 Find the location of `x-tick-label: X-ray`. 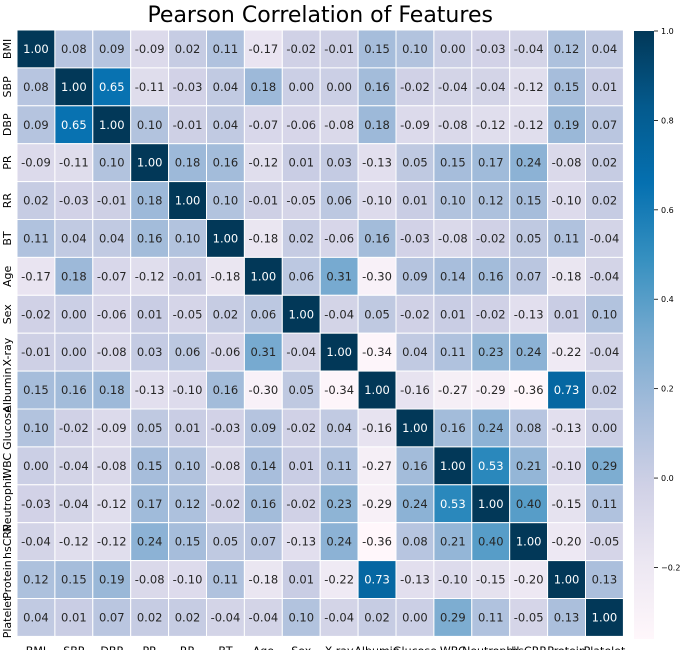

x-tick-label: X-ray is located at coordinates (339, 647).